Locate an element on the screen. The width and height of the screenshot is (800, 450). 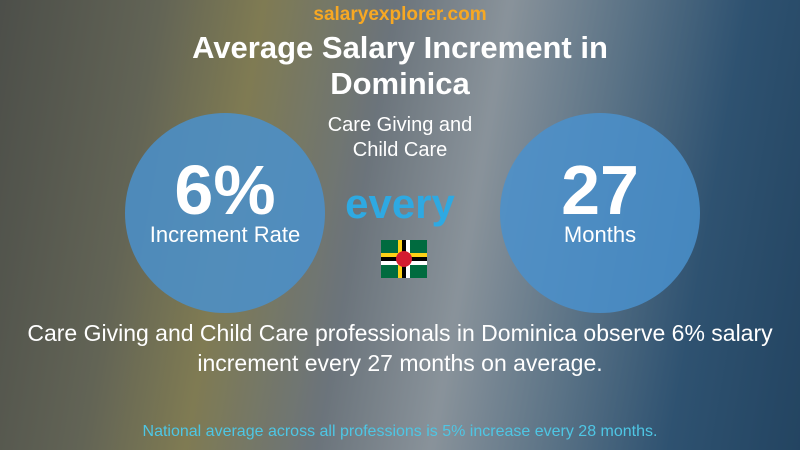
title: Average Salary Increment in Dominica is located at coordinates (400, 65).